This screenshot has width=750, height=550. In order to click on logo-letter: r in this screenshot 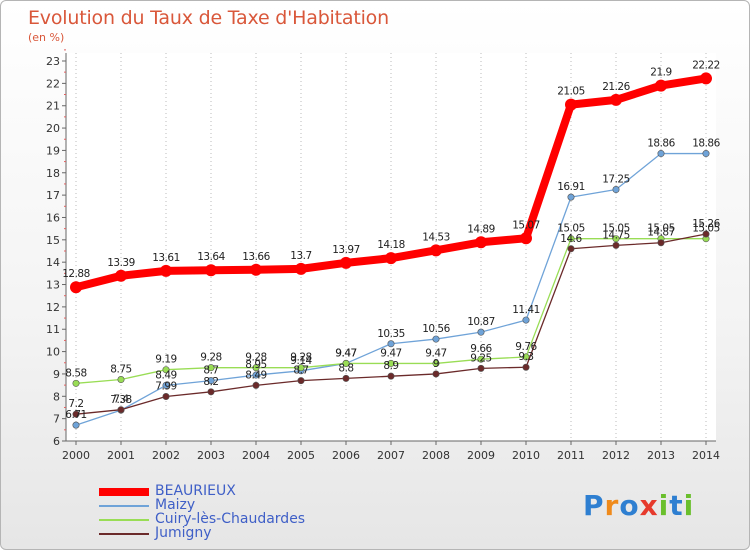, I will do `click(612, 505)`.